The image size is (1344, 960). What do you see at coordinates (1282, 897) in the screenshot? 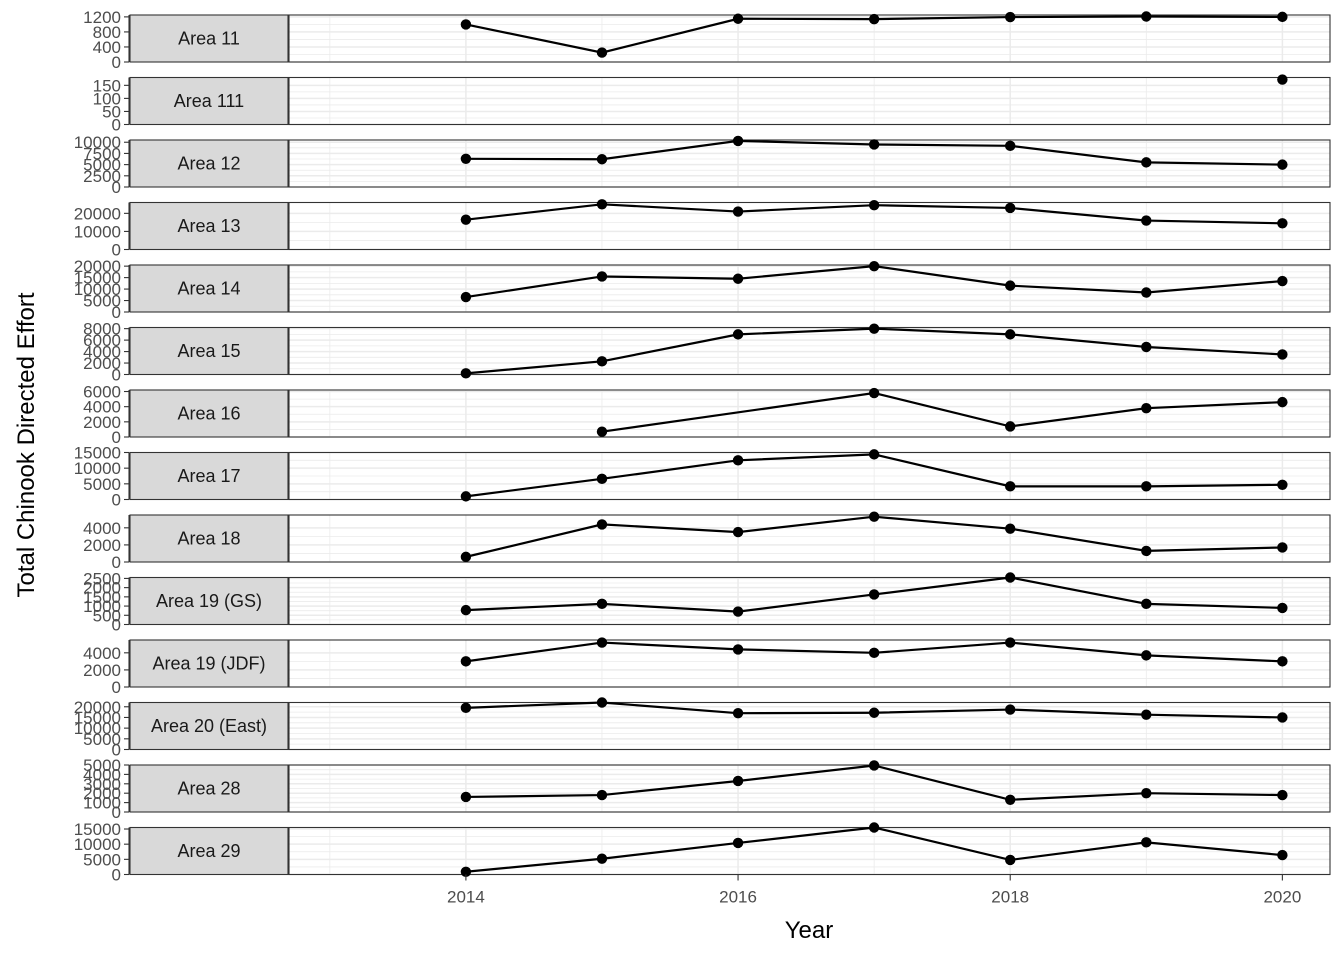
I see `x-tick-label: 2020` at bounding box center [1282, 897].